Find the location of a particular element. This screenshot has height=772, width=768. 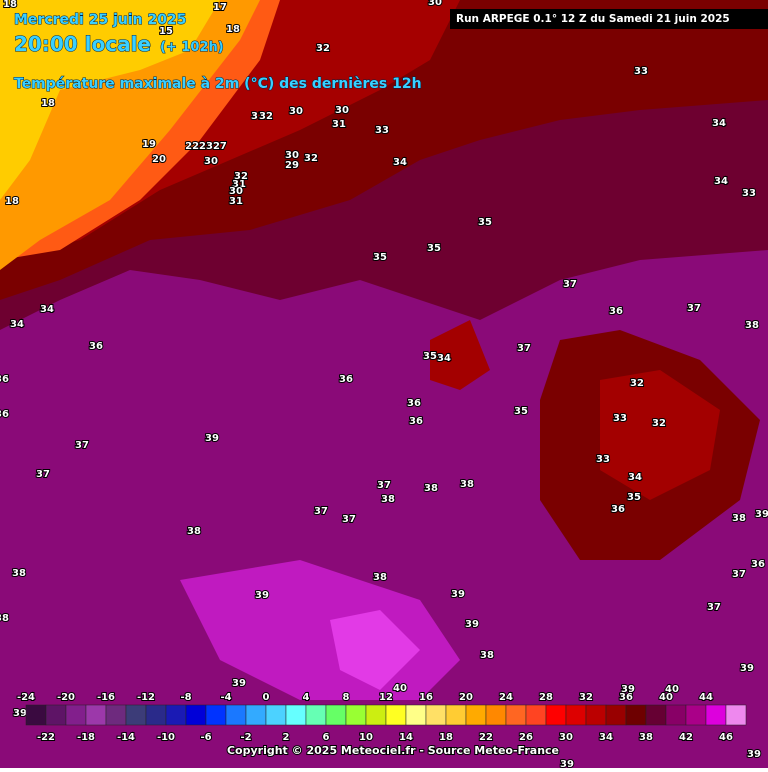

legend-label: 28 is located at coordinates (546, 697).